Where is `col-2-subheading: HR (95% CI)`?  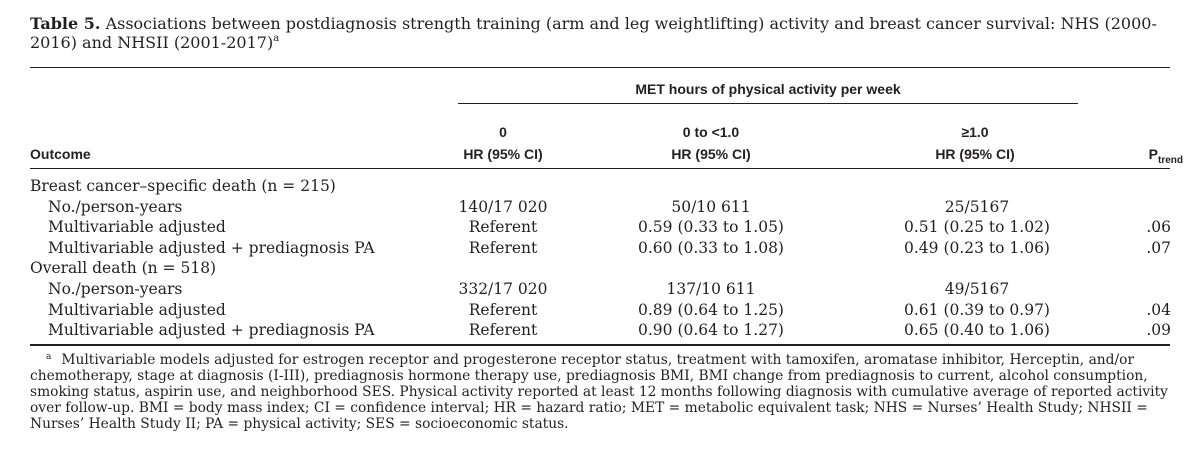
col-2-subheading: HR (95% CI) is located at coordinates (975, 154).